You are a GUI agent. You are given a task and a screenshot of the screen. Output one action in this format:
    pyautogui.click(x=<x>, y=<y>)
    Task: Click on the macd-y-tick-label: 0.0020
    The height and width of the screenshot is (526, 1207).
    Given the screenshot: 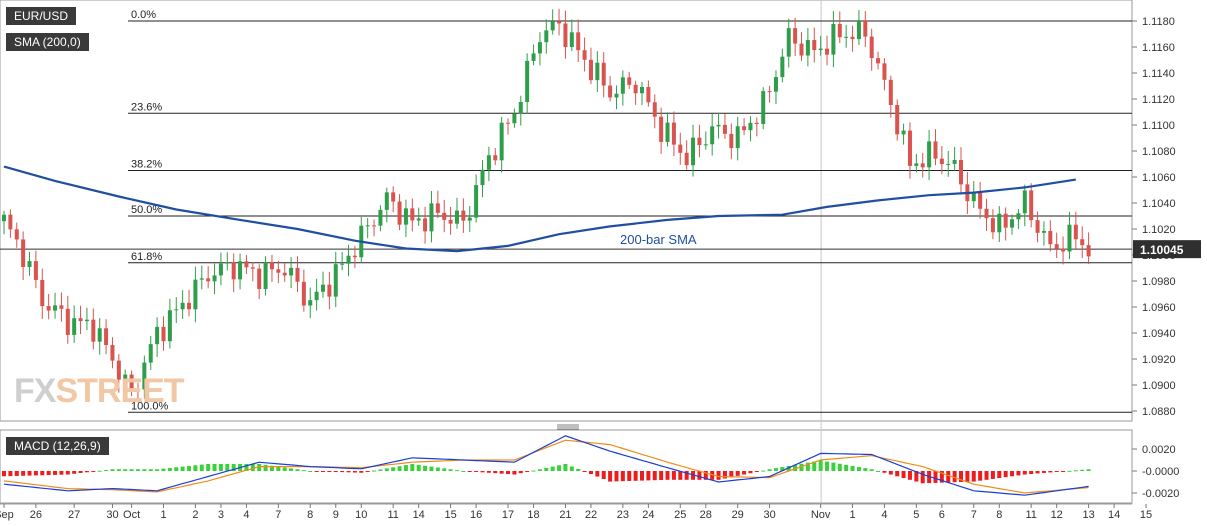 What is the action you would take?
    pyautogui.click(x=1159, y=450)
    